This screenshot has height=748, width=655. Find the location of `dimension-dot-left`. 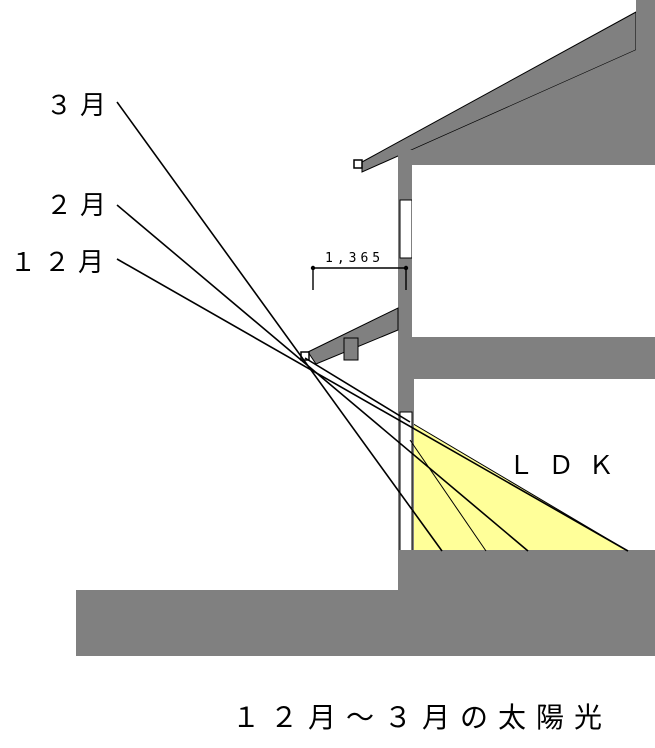

dimension-dot-left is located at coordinates (313, 268).